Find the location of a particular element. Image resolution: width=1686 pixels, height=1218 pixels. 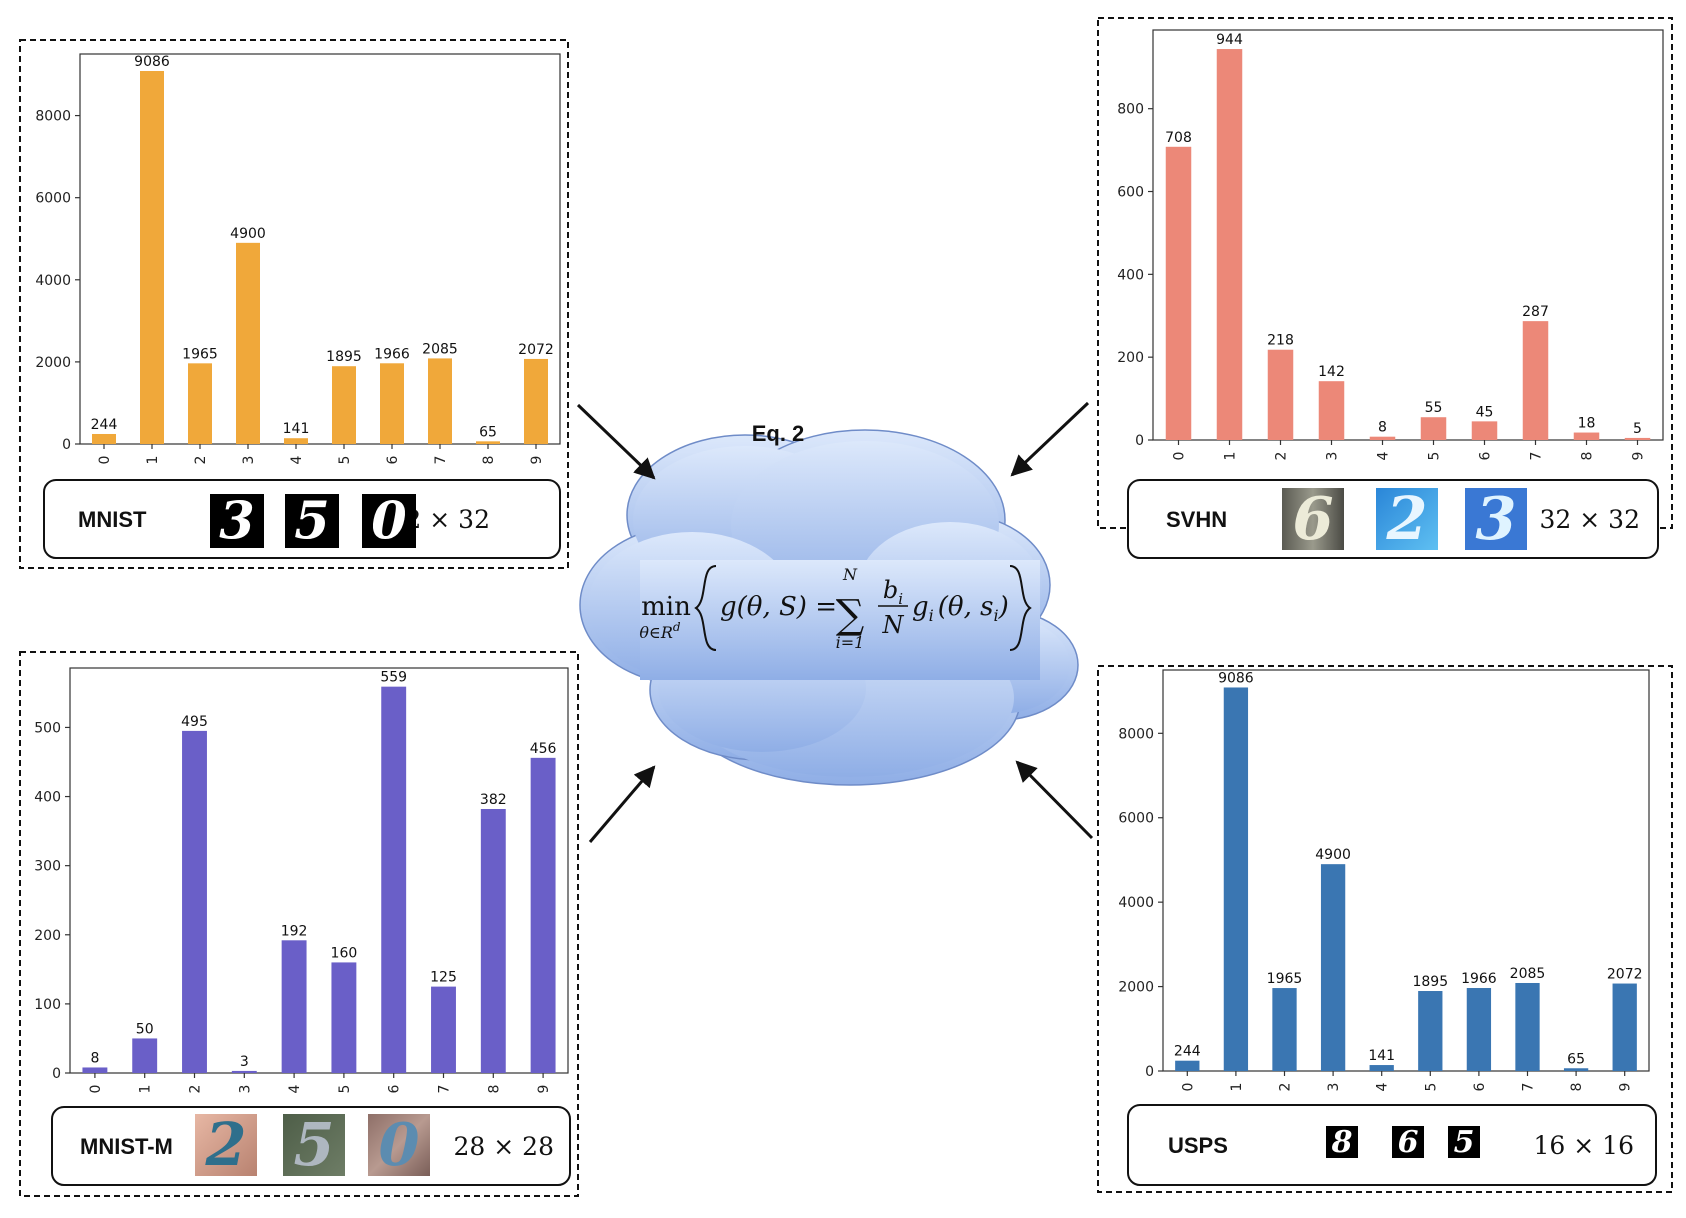

data-label: 160 is located at coordinates (344, 953).